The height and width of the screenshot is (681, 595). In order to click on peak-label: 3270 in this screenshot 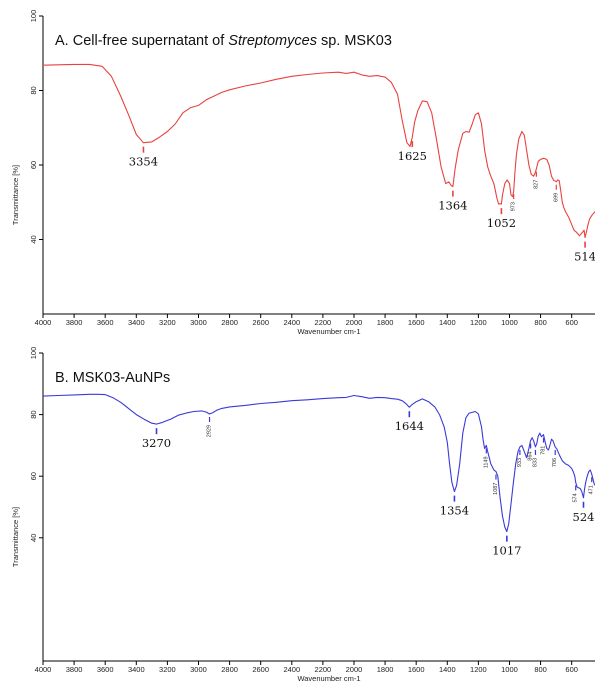, I will do `click(156, 443)`.